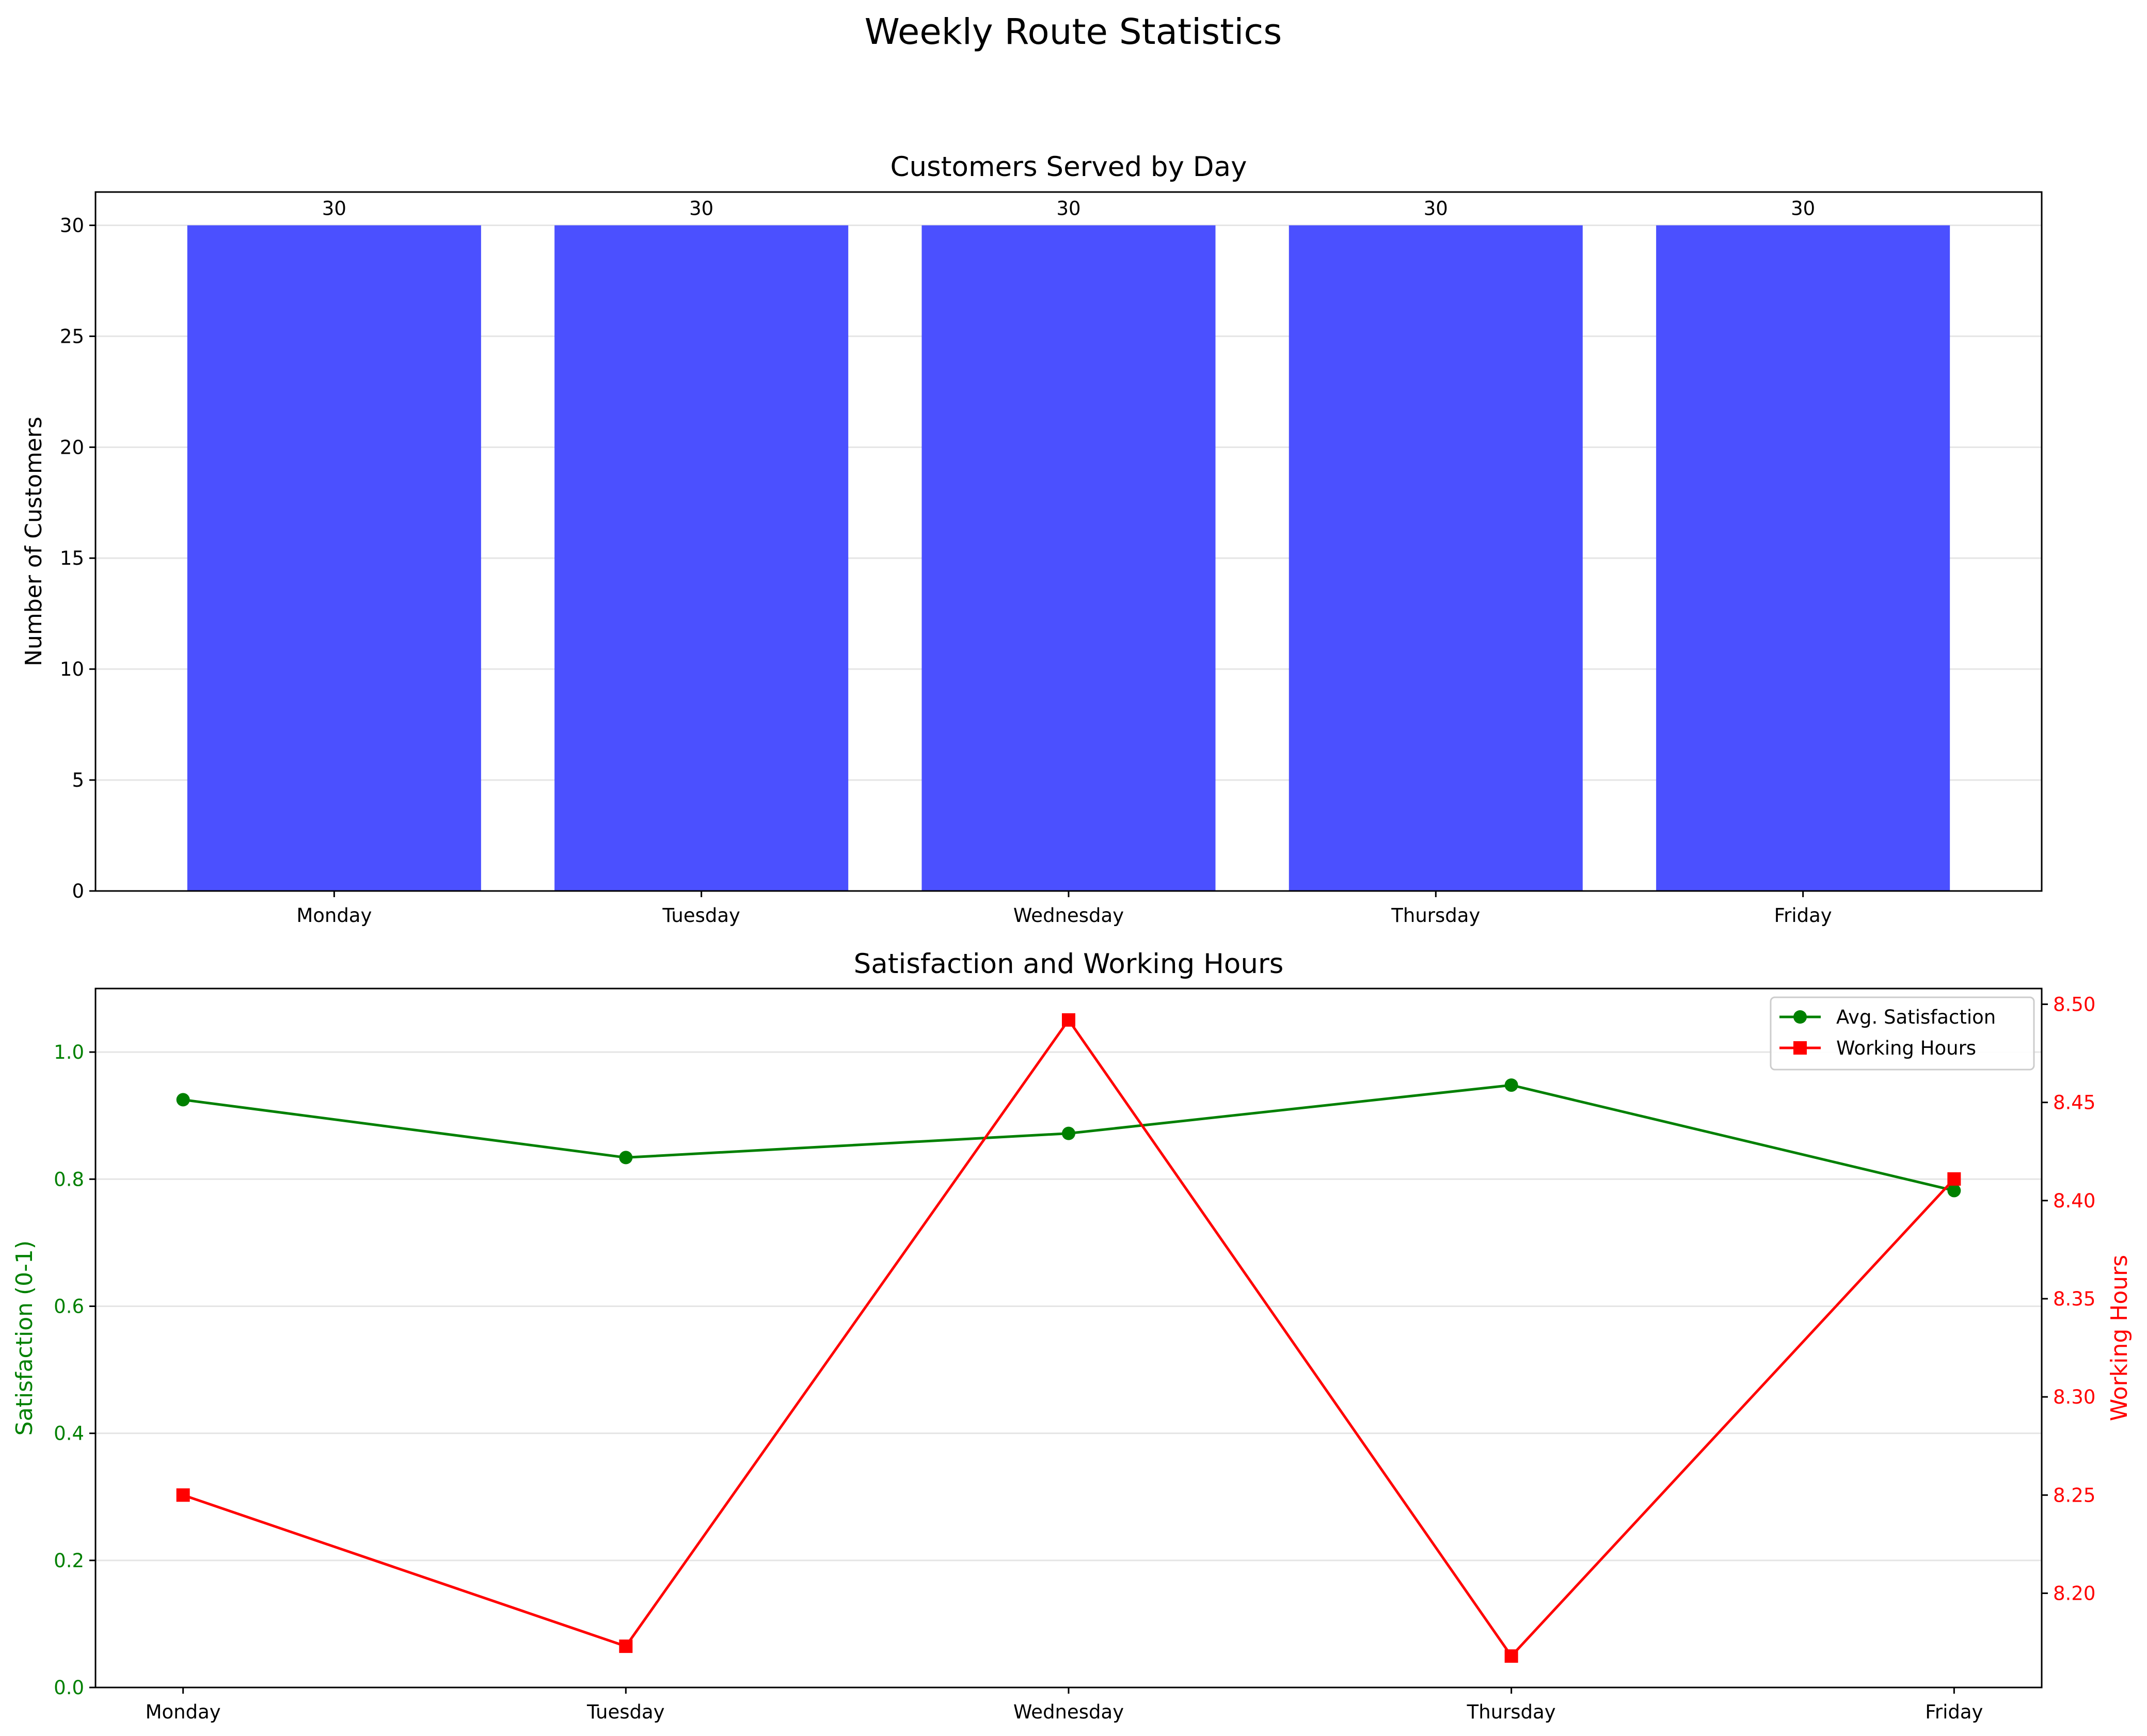 This screenshot has height=1736, width=2147. I want to click on working-hours-y-tick-label: 8.50, so click(2074, 1004).